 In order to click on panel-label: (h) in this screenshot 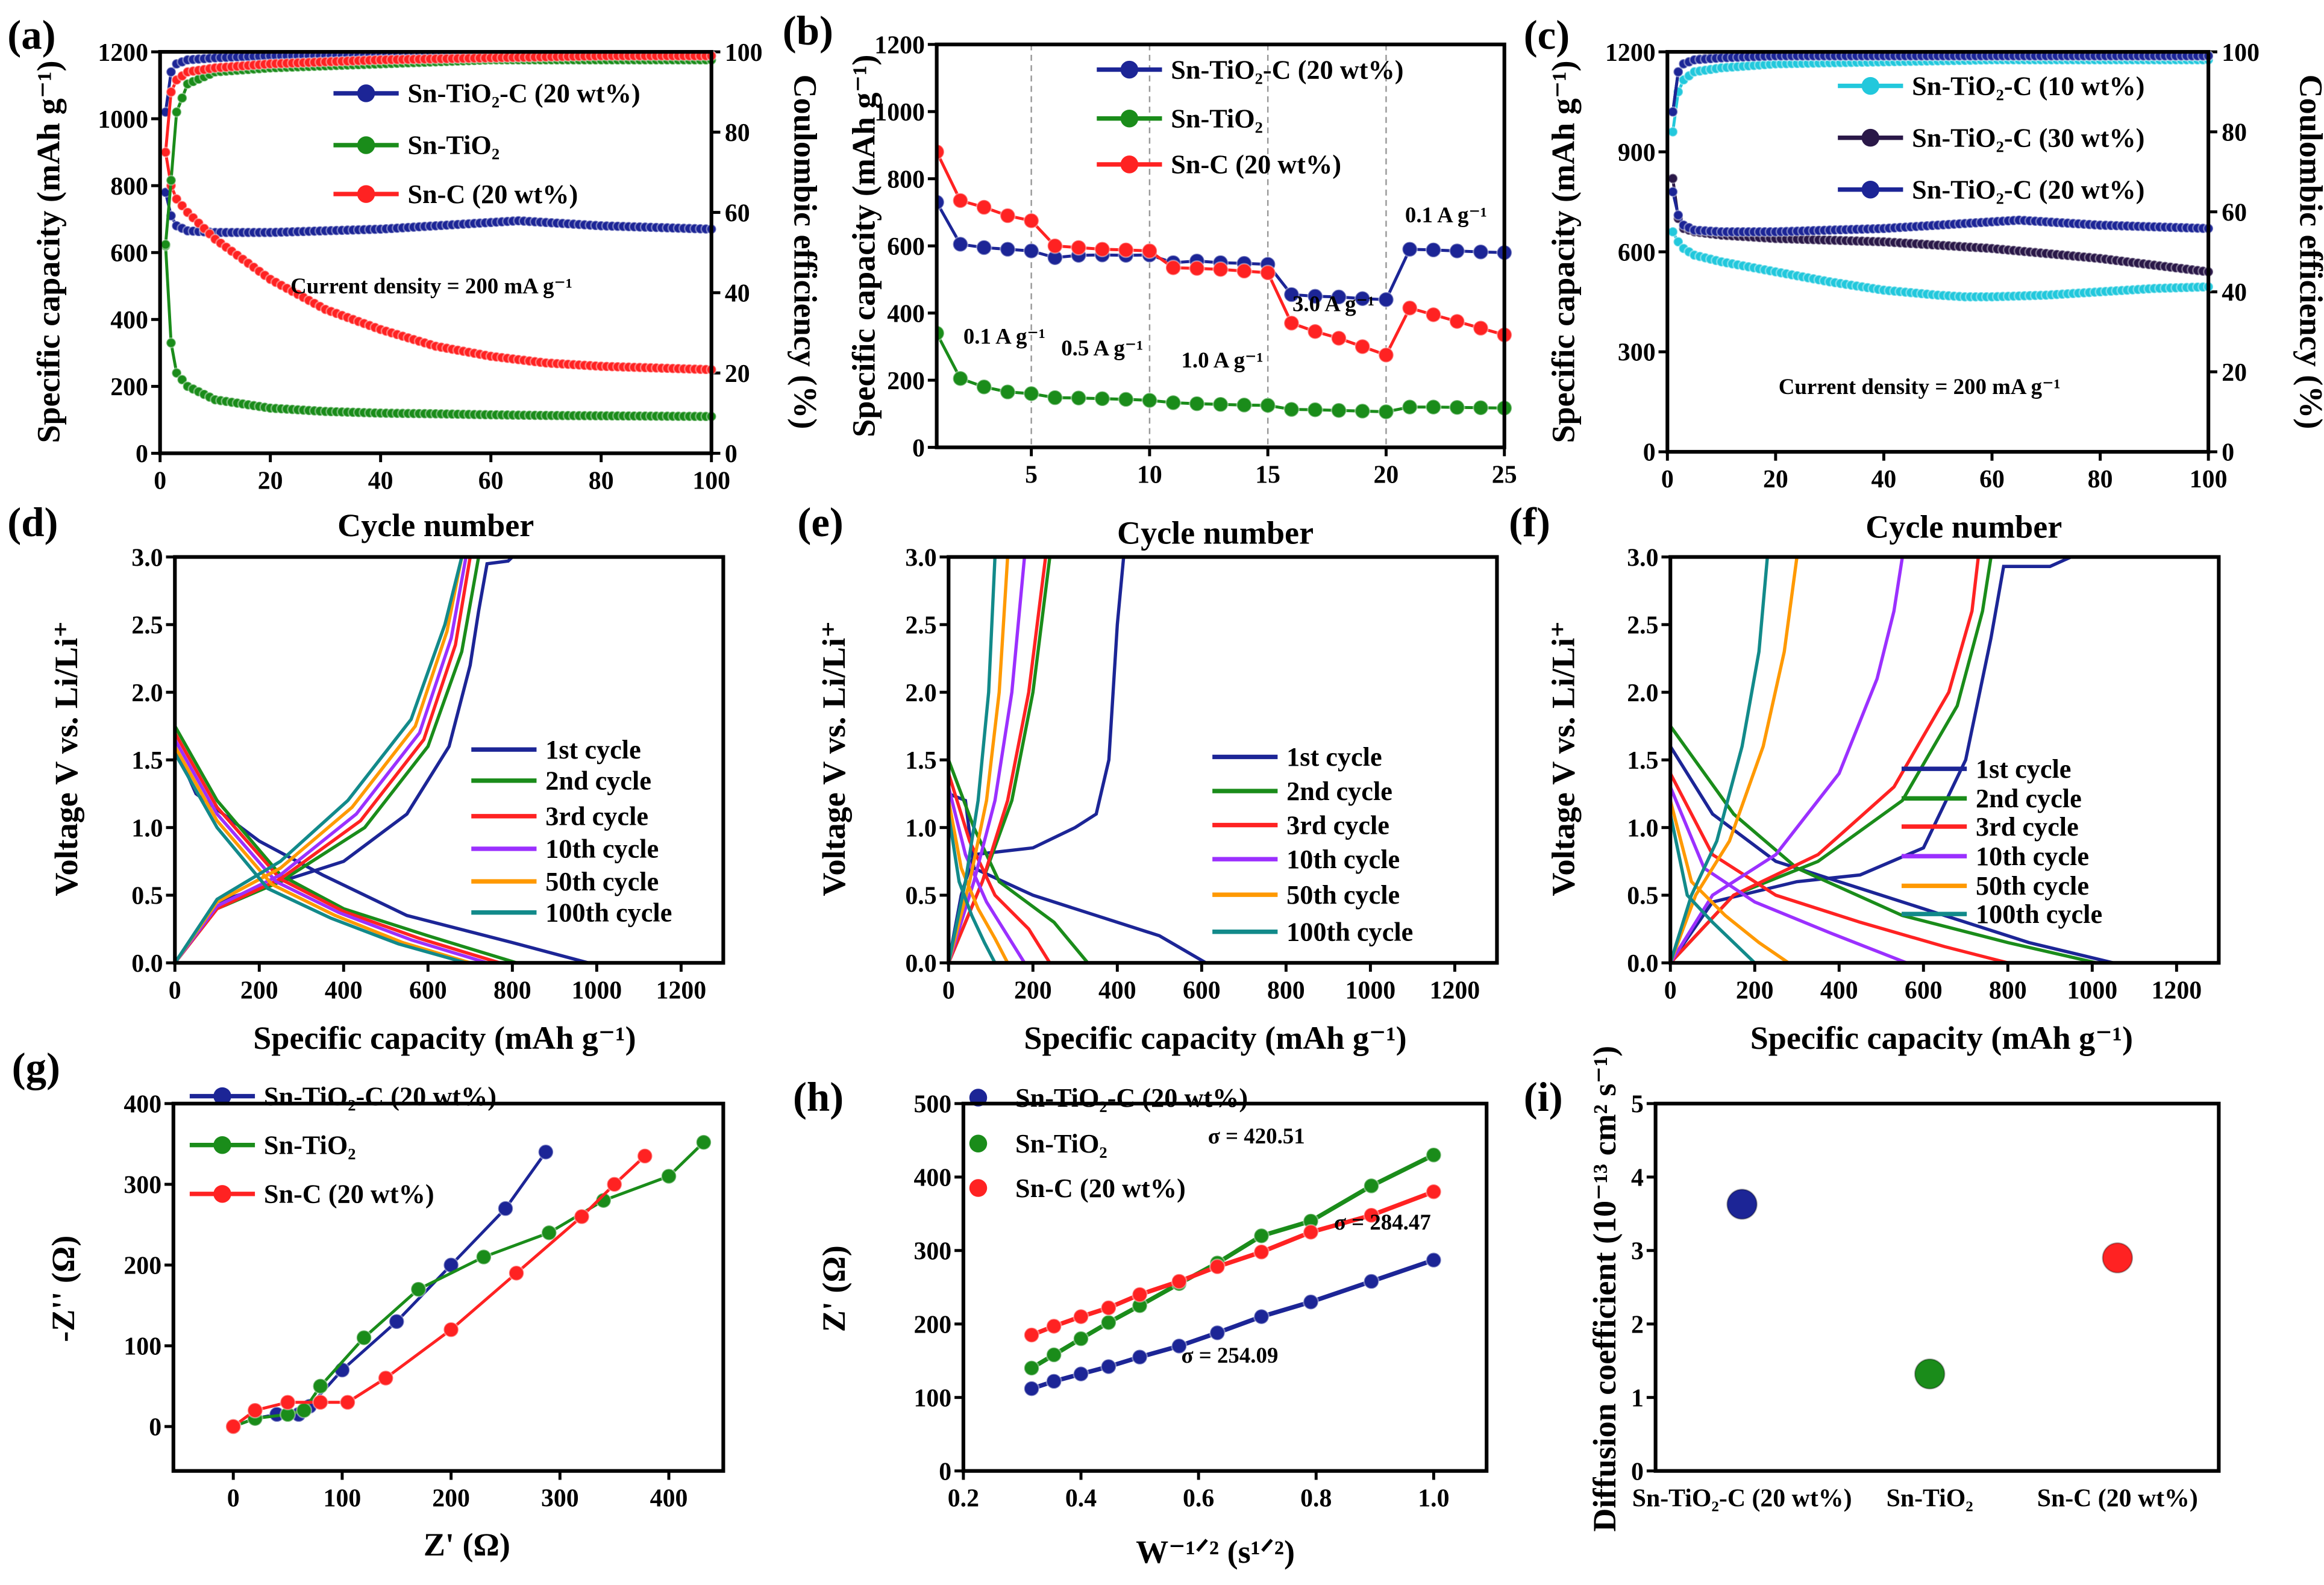, I will do `click(818, 1097)`.